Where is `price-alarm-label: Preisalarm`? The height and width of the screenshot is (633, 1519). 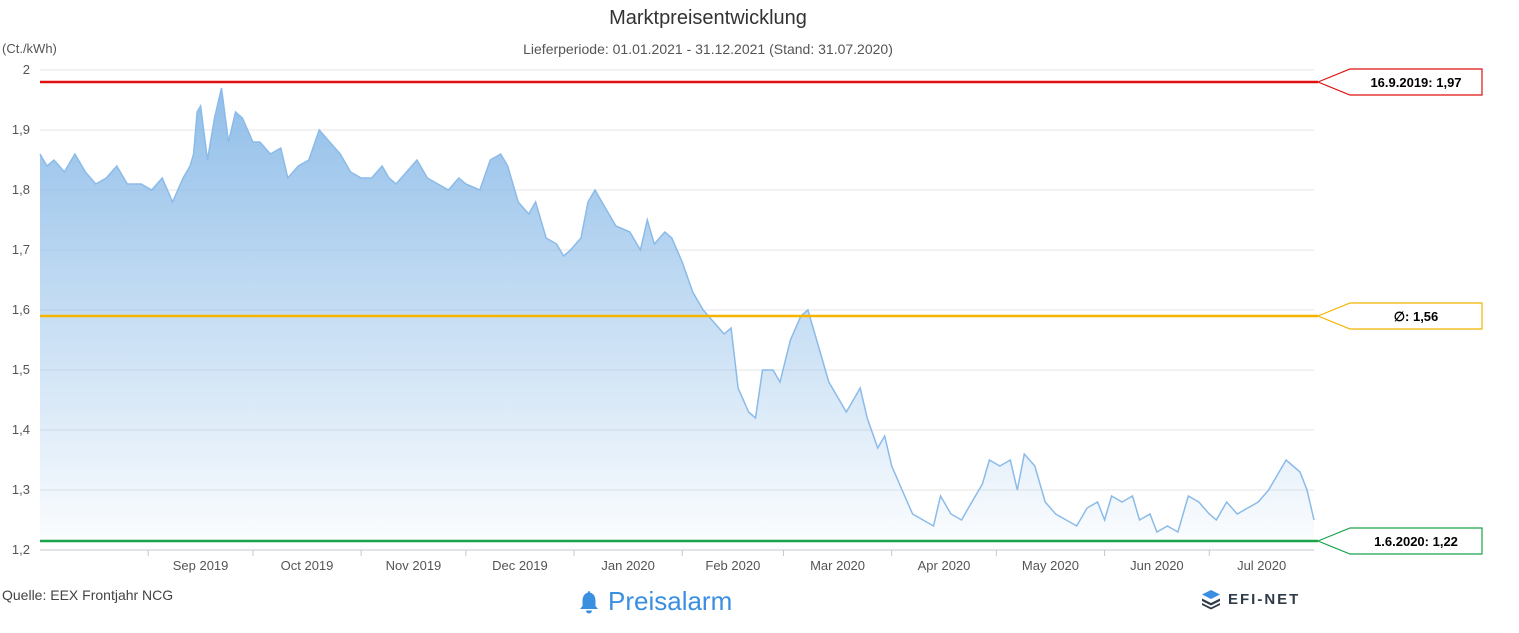 price-alarm-label: Preisalarm is located at coordinates (670, 601).